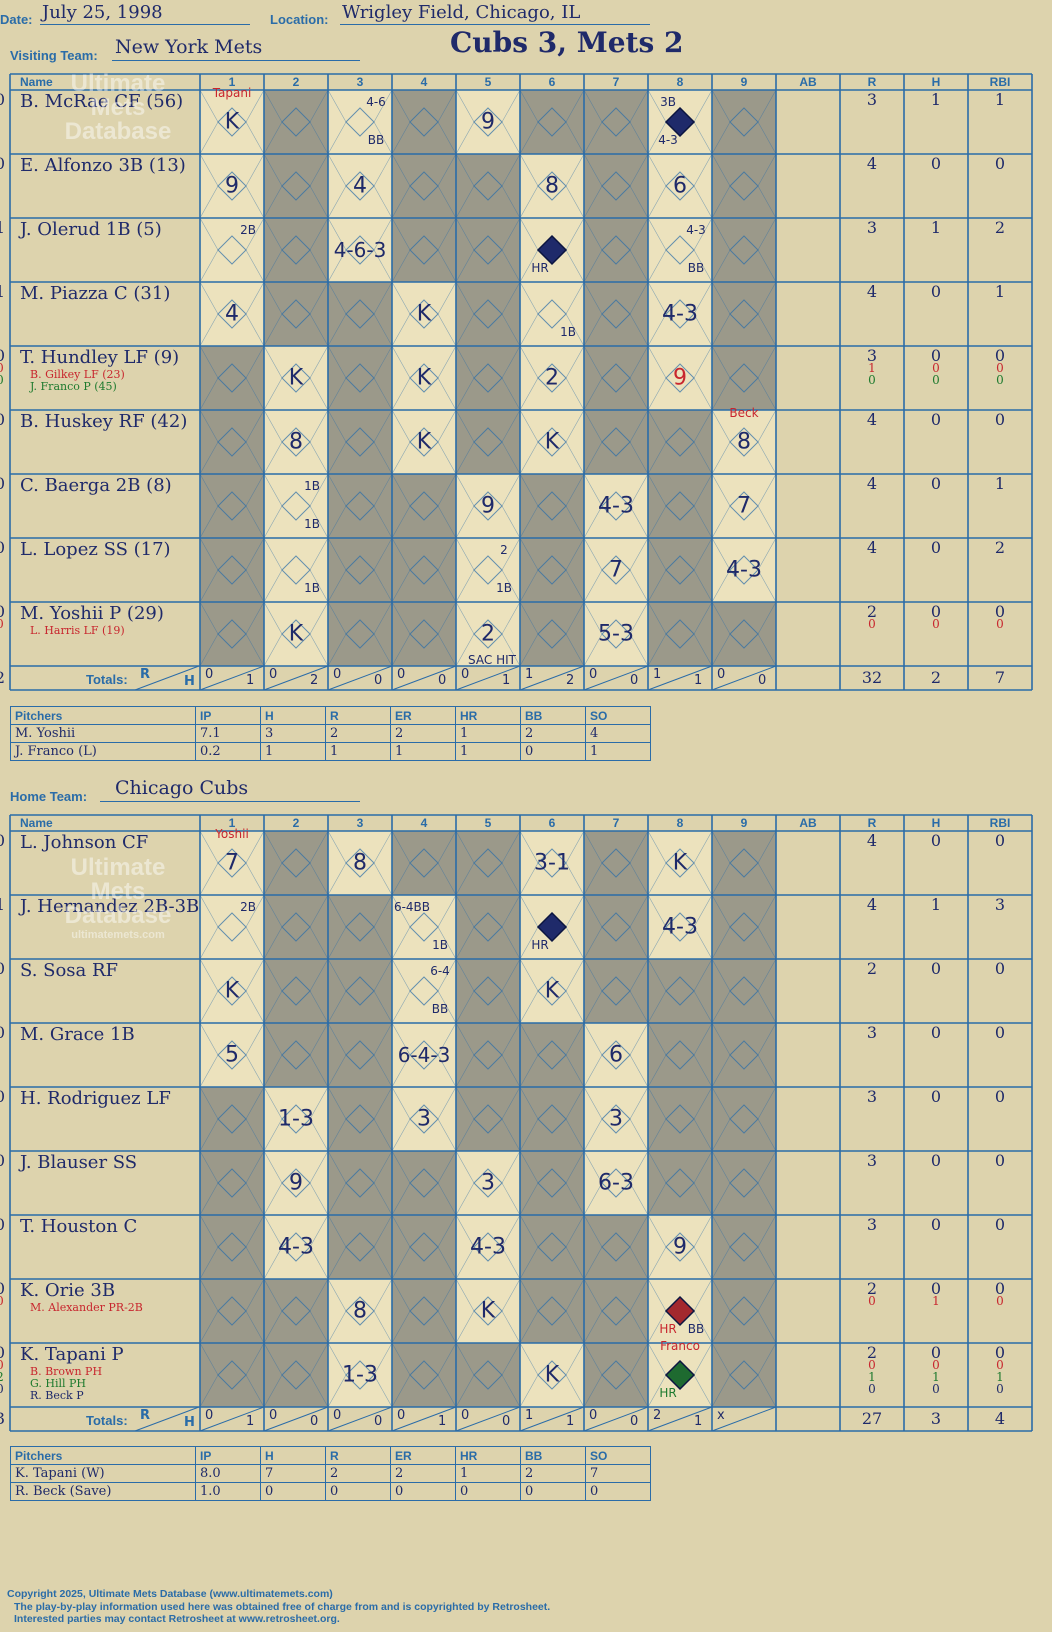 This screenshot has width=1052, height=1632. Describe the element at coordinates (872, 904) in the screenshot. I see `batting-stat: 4` at that location.